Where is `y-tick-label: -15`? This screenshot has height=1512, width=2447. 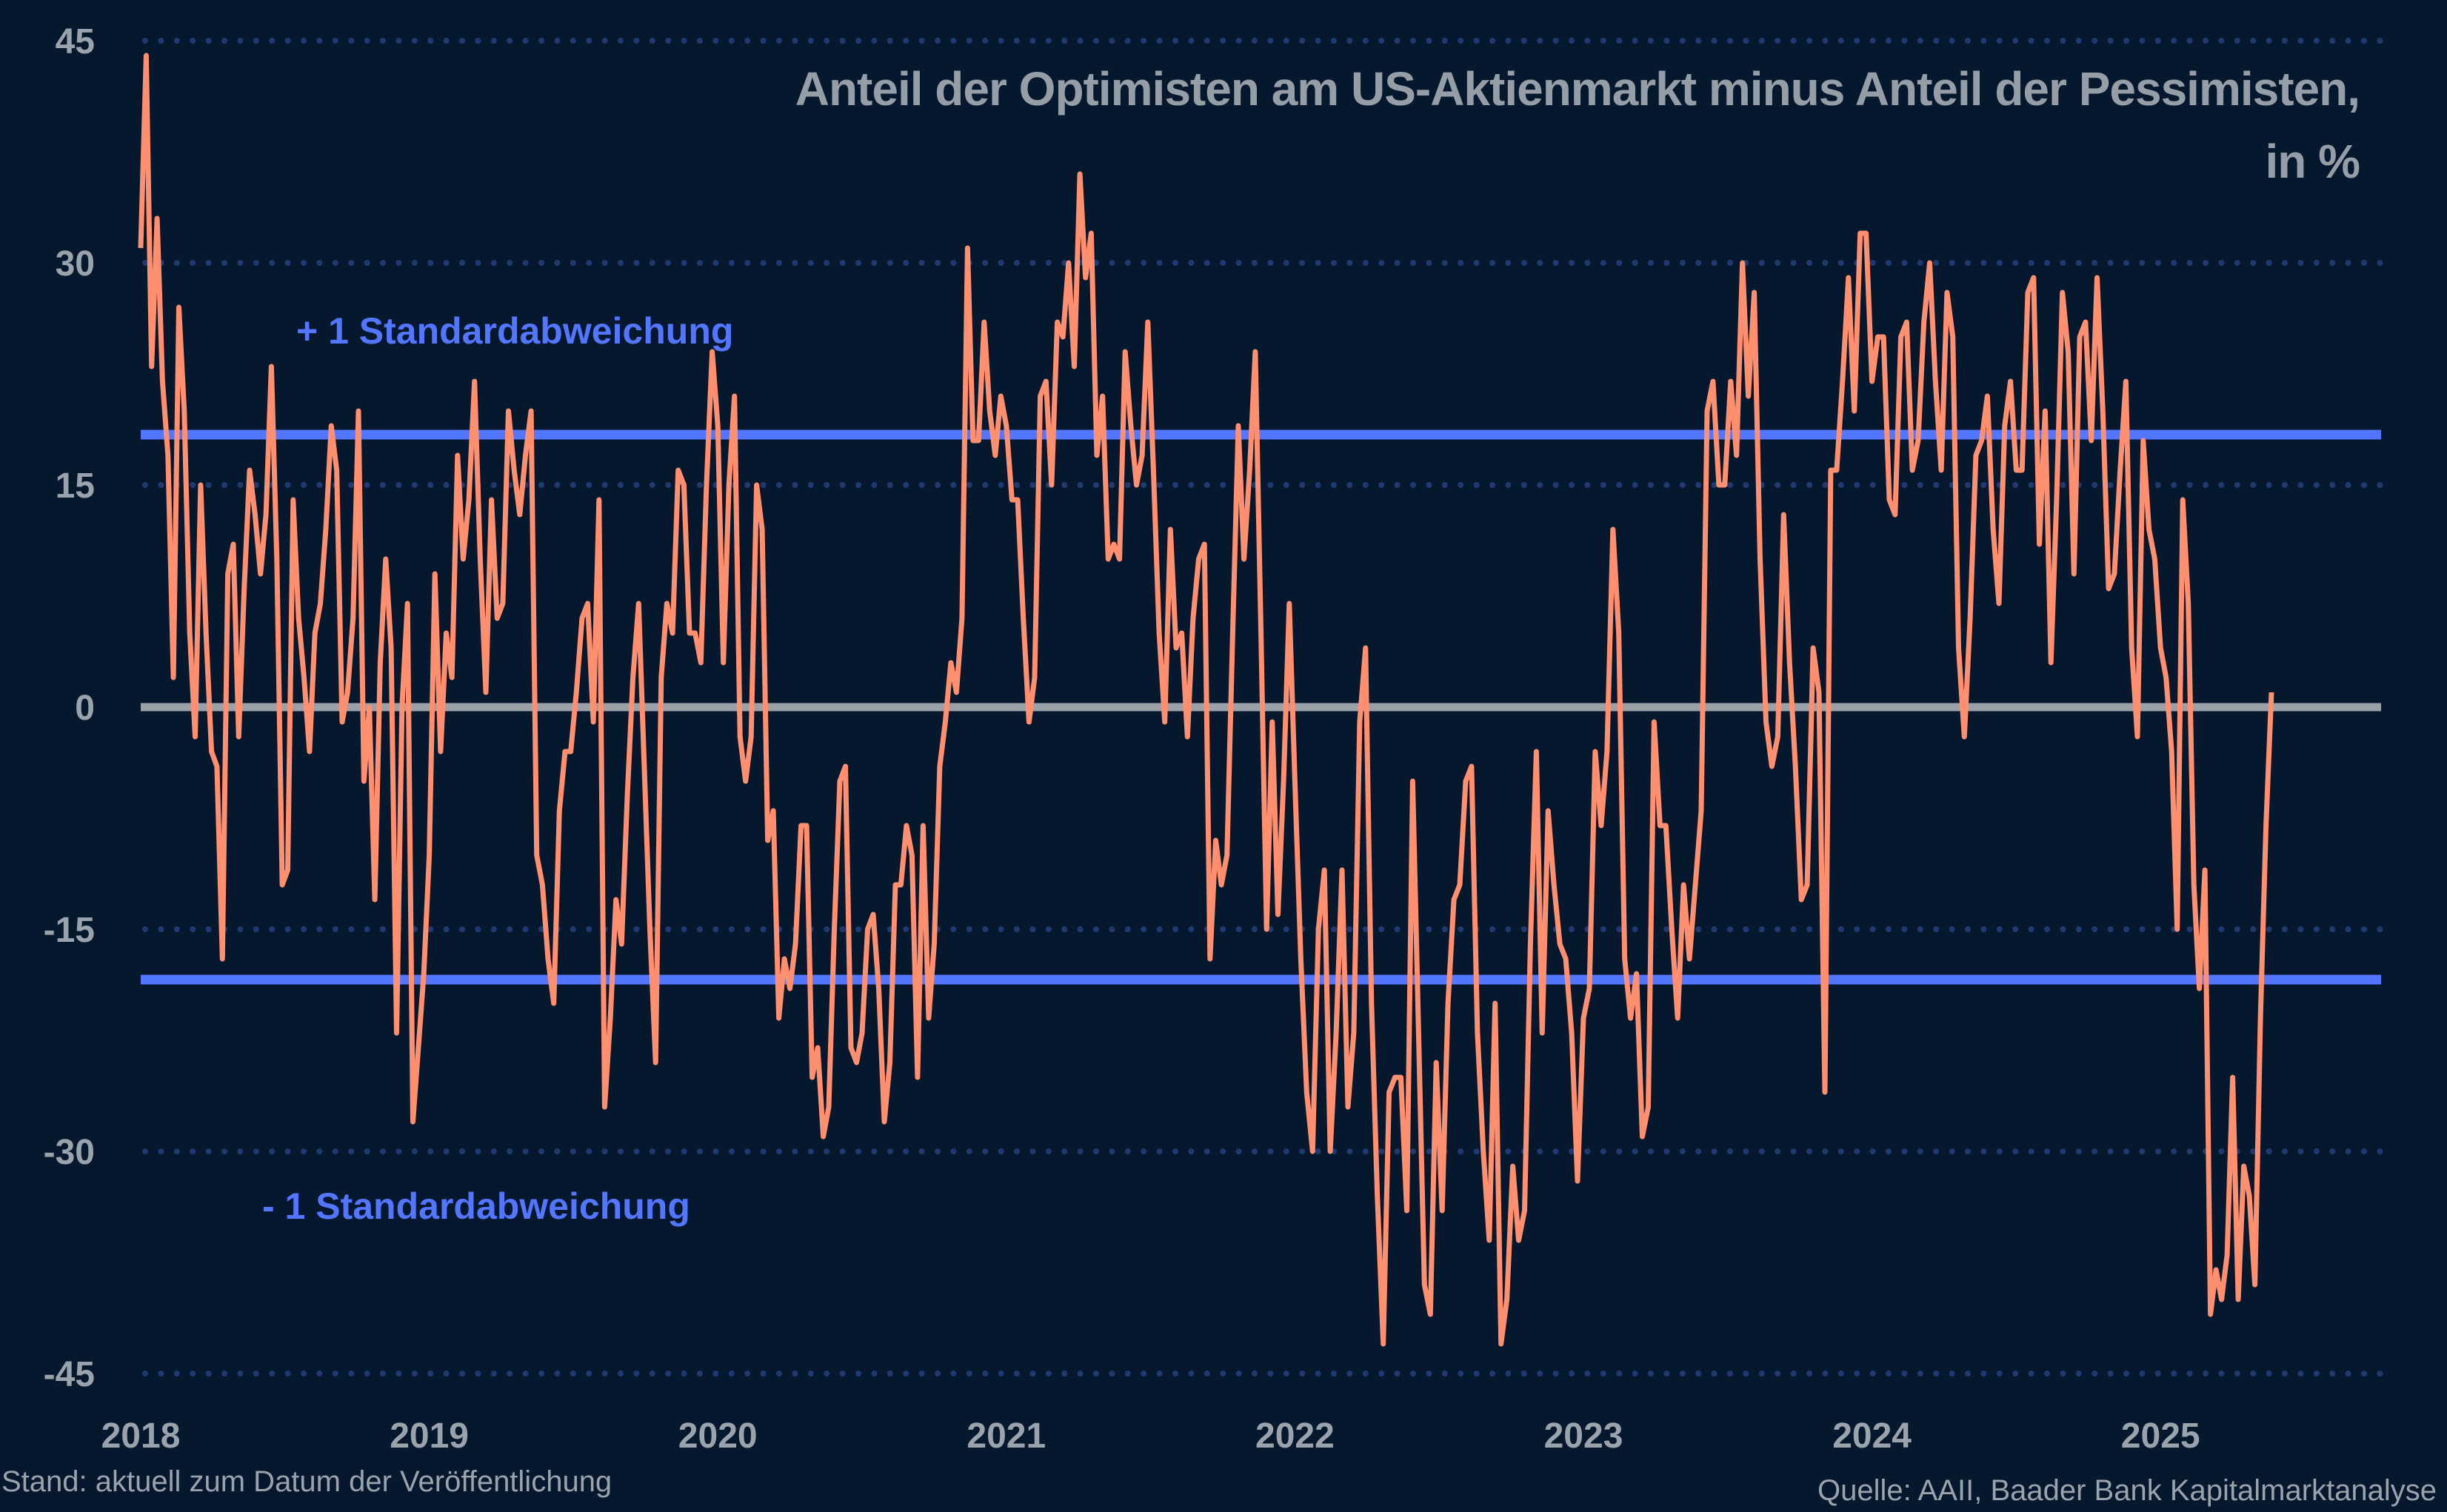 y-tick-label: -15 is located at coordinates (69, 930).